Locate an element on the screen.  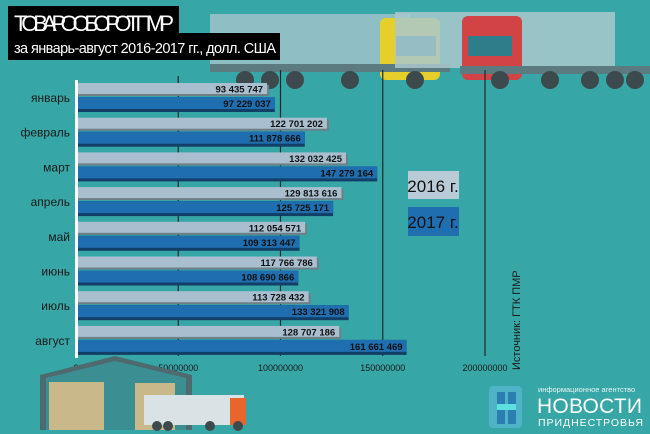
category-label: март is located at coordinates (56, 167).